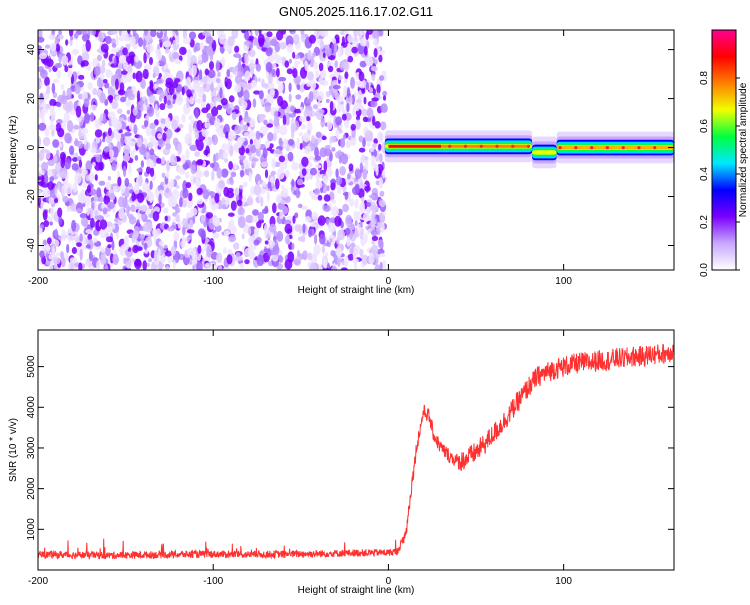  I want to click on colorbar-tick-label: 0.6, so click(704, 126).